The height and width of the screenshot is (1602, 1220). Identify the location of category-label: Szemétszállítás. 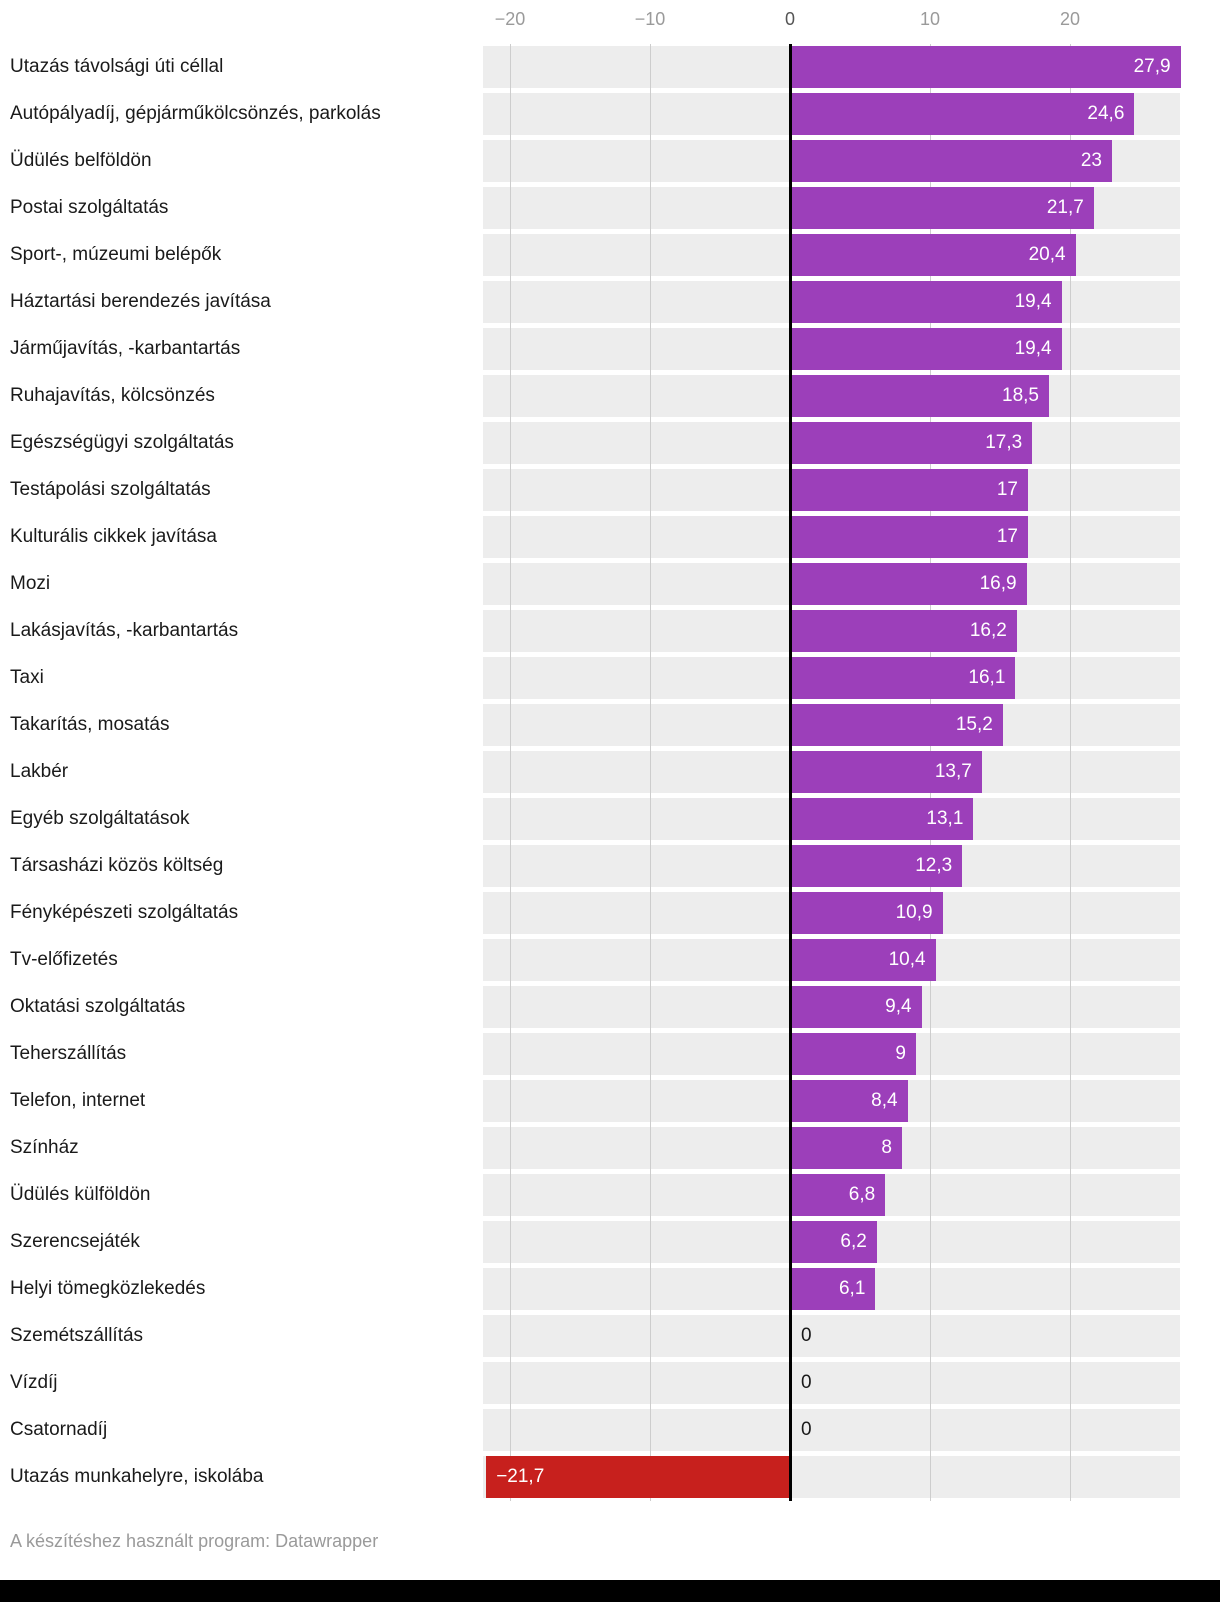
(77, 1335).